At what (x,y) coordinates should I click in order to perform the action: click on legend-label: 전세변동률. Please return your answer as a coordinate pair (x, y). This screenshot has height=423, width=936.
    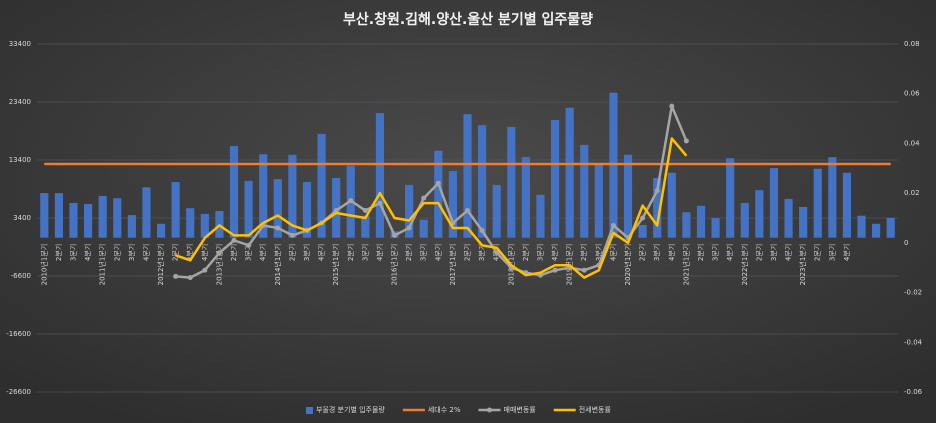
    Looking at the image, I should click on (595, 409).